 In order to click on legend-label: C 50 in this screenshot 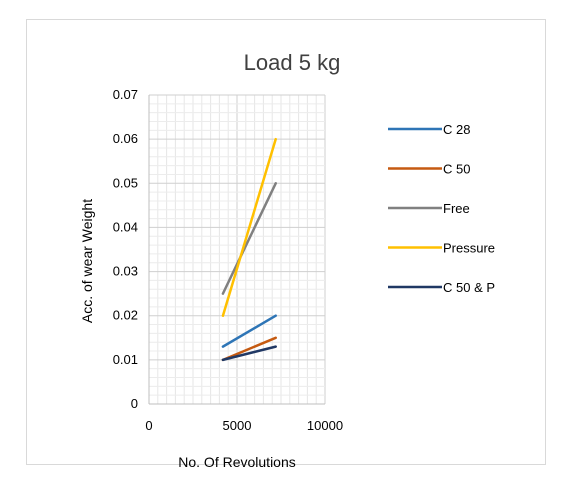, I will do `click(456, 169)`.